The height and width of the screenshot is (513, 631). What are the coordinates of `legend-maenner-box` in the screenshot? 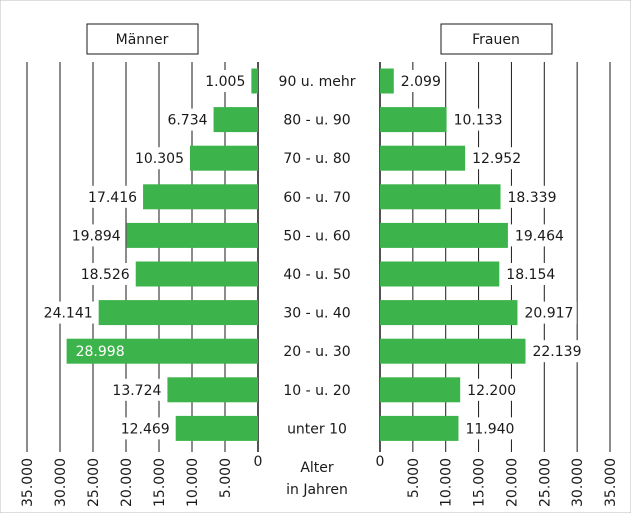 It's located at (142, 39).